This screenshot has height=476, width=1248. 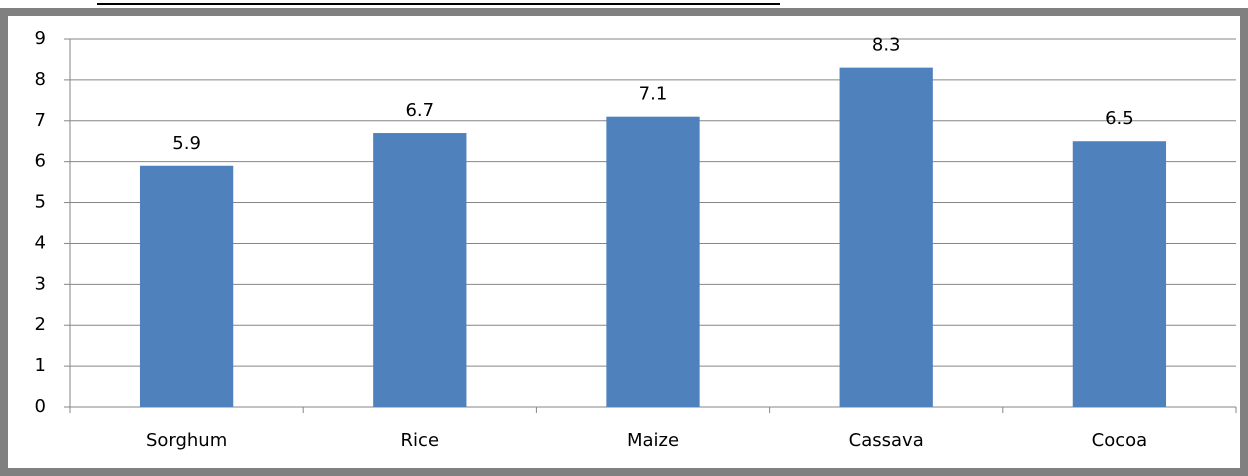 What do you see at coordinates (40, 120) in the screenshot?
I see `y-tick-label: 7` at bounding box center [40, 120].